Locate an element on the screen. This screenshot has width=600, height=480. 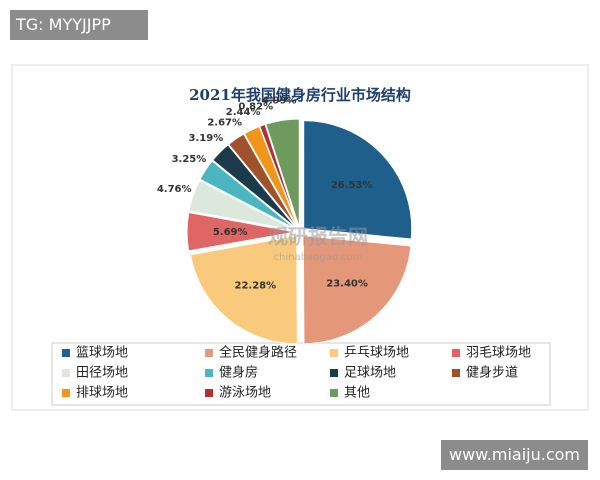
watermark-logo: 观研报告网 is located at coordinates (318, 237).